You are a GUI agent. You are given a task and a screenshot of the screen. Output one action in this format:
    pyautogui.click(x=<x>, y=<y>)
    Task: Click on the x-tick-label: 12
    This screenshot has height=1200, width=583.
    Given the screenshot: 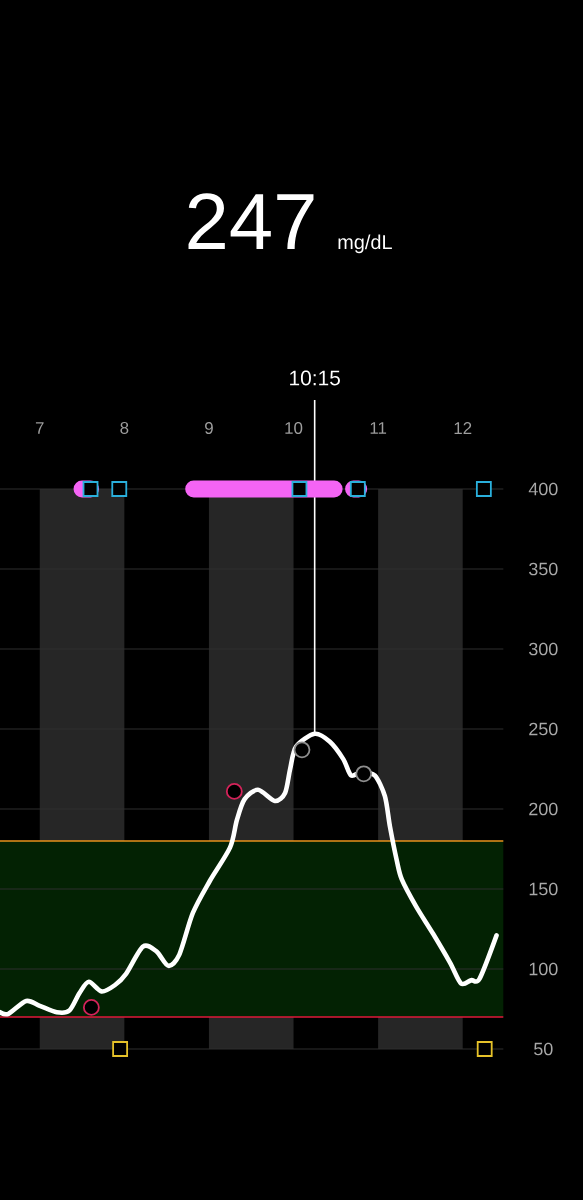 What is the action you would take?
    pyautogui.click(x=463, y=428)
    